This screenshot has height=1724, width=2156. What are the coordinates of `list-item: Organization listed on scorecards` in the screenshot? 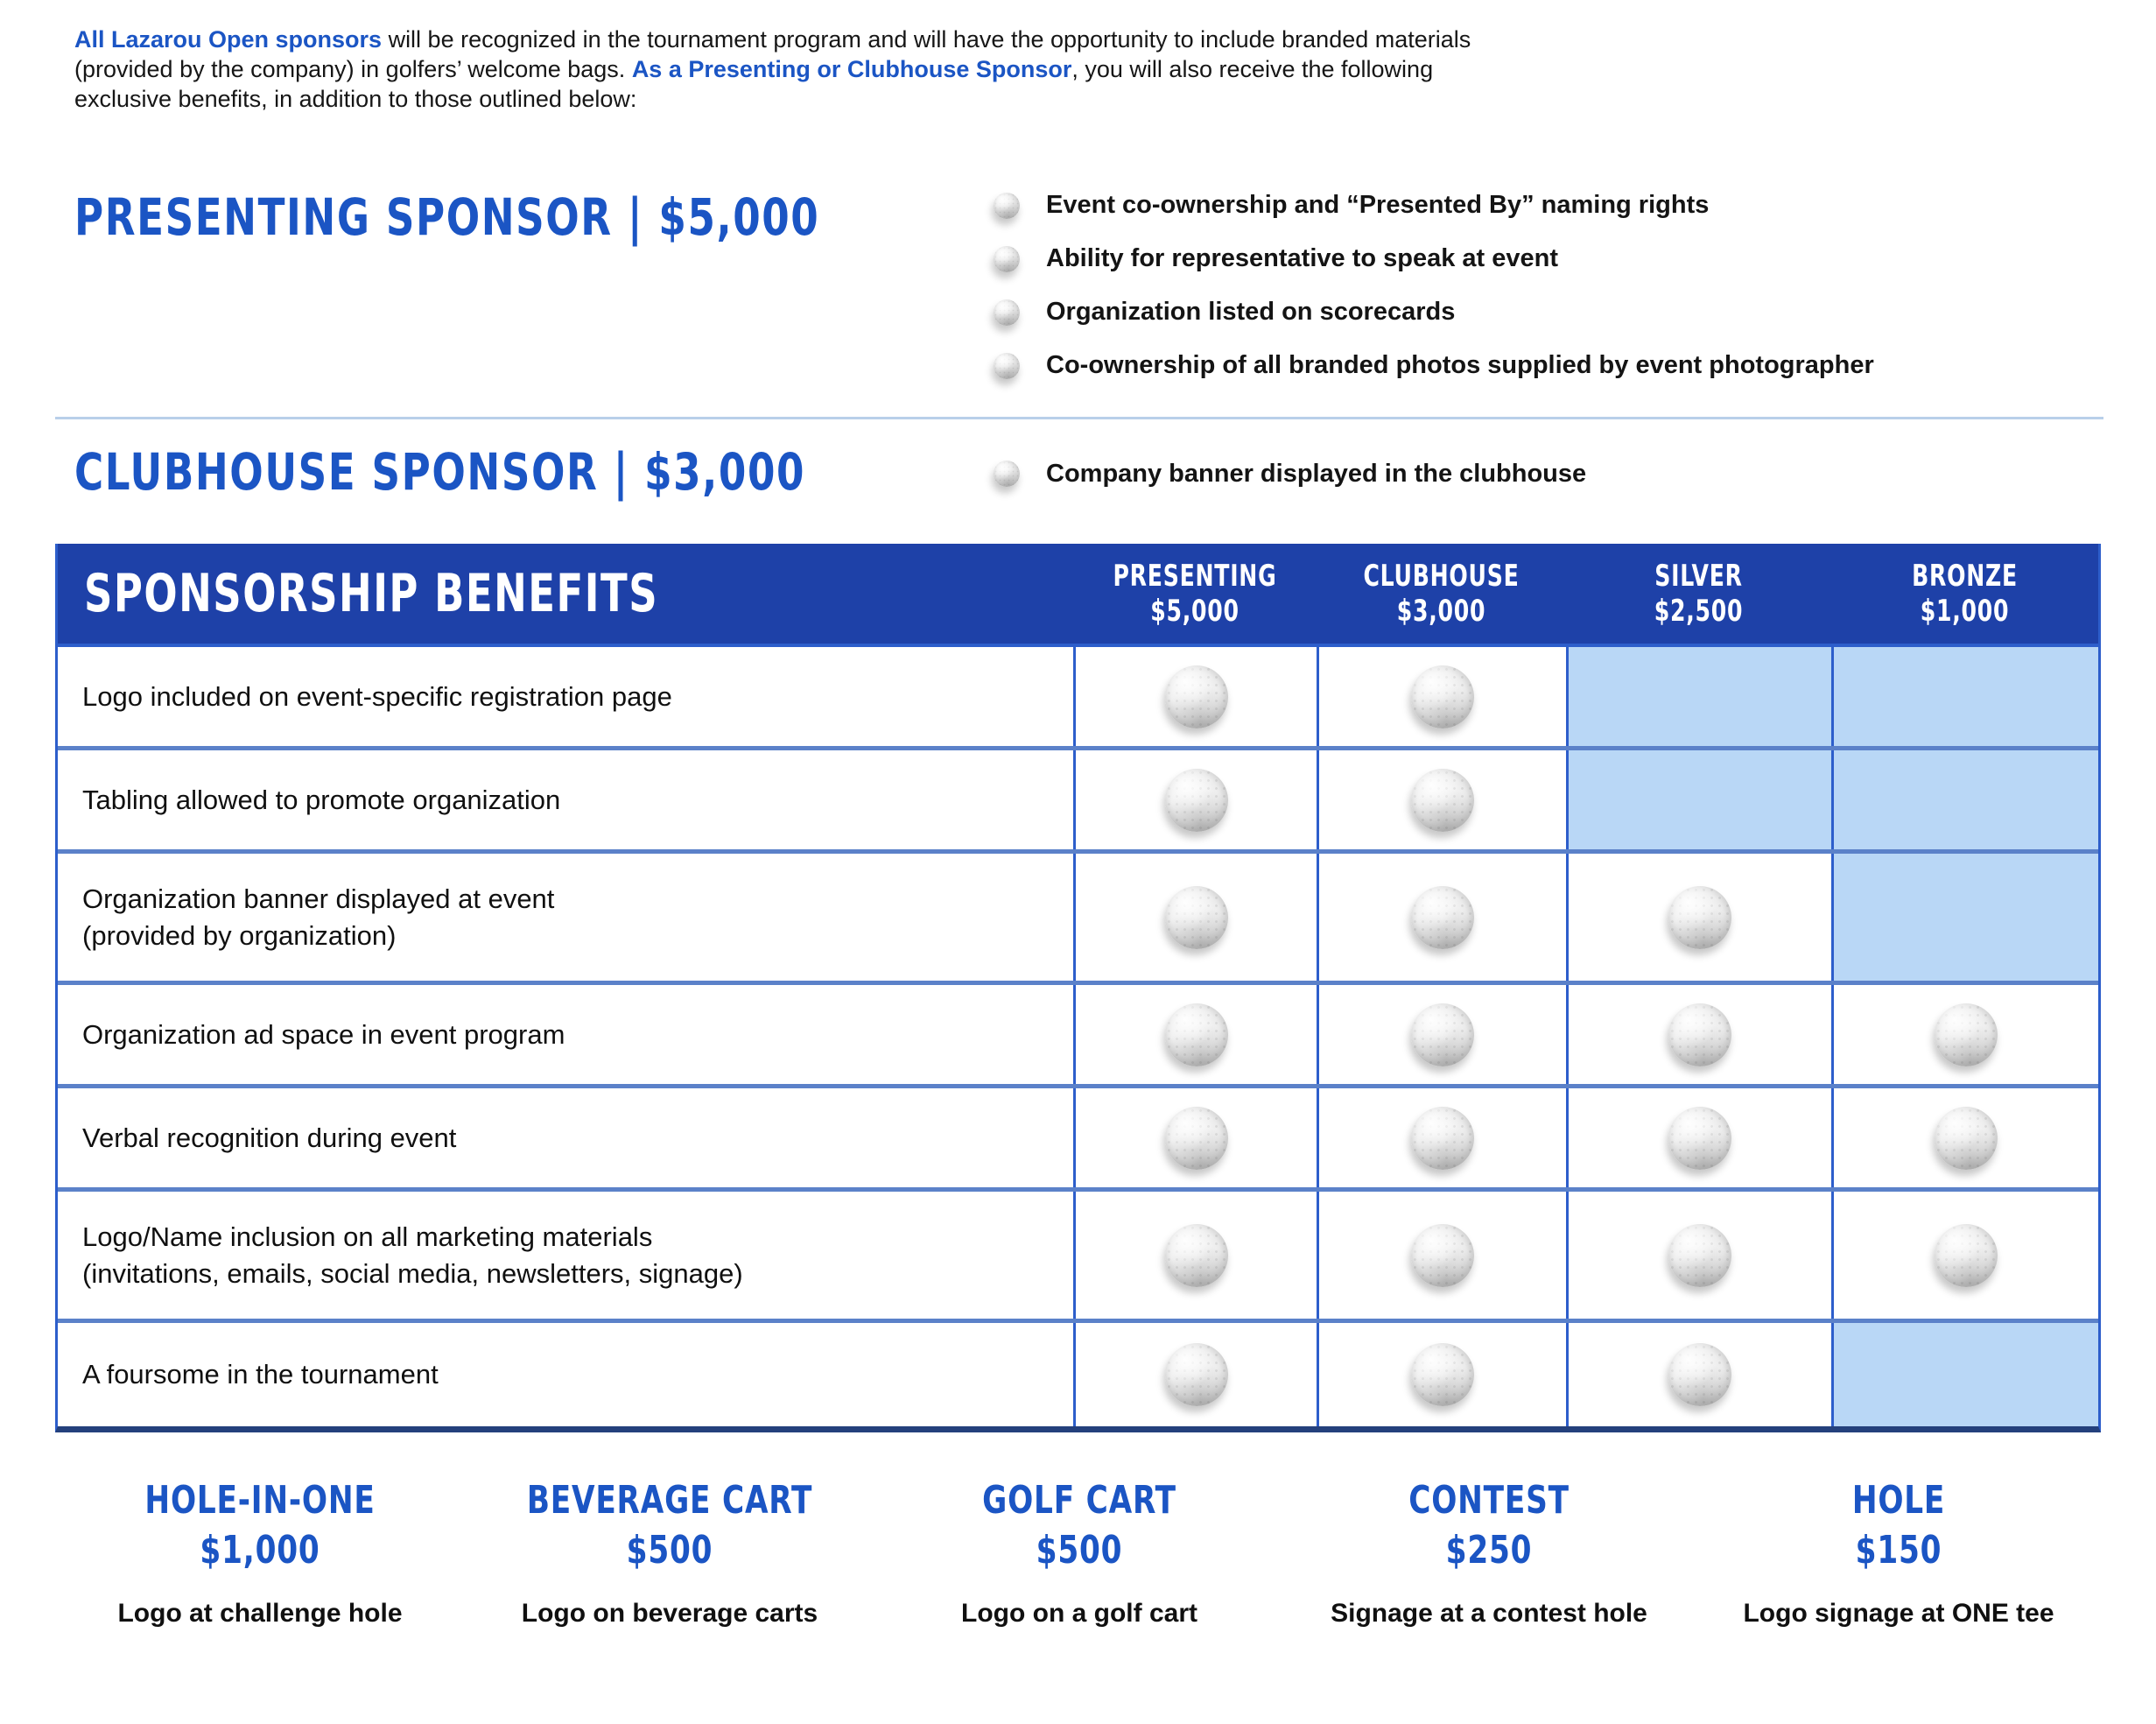 It's located at (1434, 312).